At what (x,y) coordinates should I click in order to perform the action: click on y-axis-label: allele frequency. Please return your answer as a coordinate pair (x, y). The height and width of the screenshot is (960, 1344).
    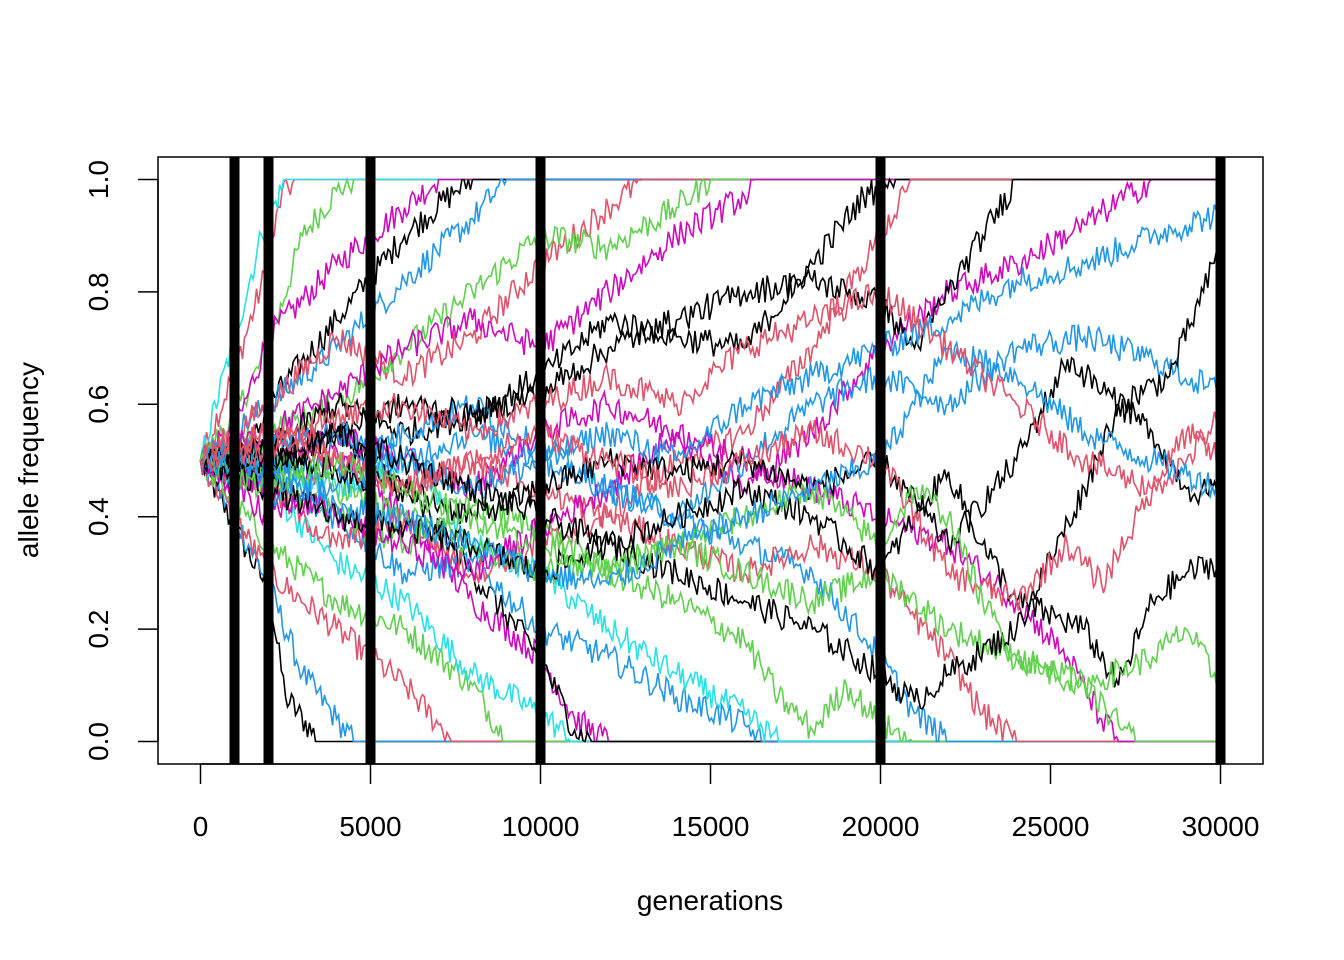
    Looking at the image, I should click on (28, 460).